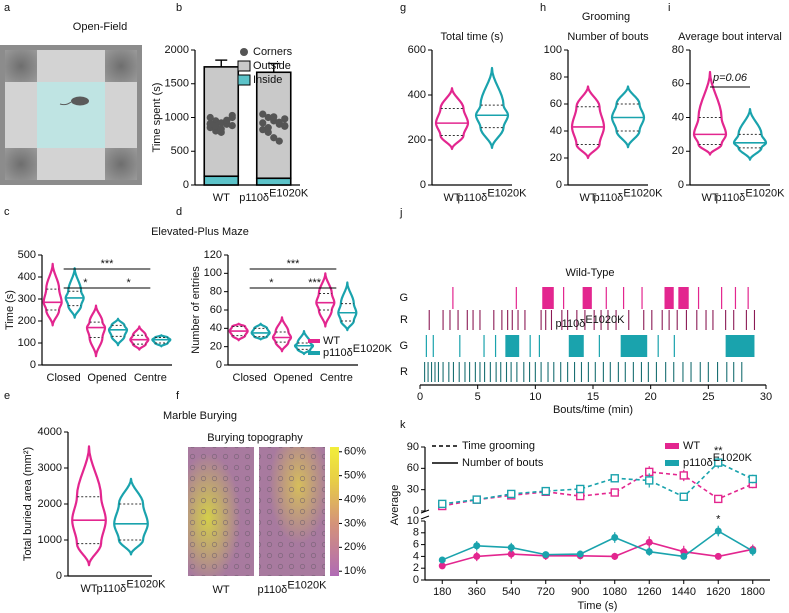 This screenshot has height=613, width=789. What do you see at coordinates (417, 140) in the screenshot?
I see `y-tick-label: 200` at bounding box center [417, 140].